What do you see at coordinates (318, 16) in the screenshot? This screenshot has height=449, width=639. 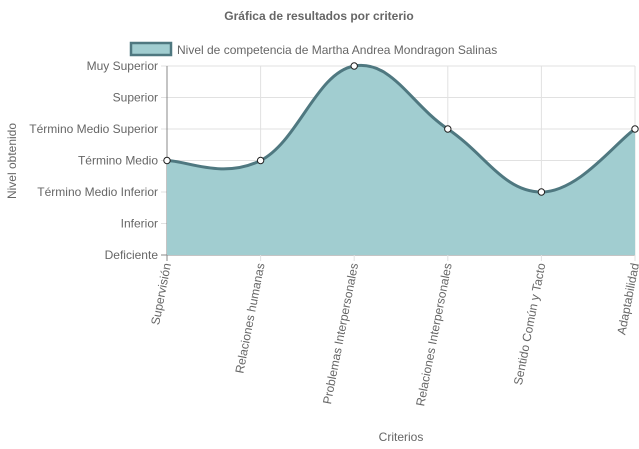 I see `chart-title: Gráfica de resultados por criterio` at bounding box center [318, 16].